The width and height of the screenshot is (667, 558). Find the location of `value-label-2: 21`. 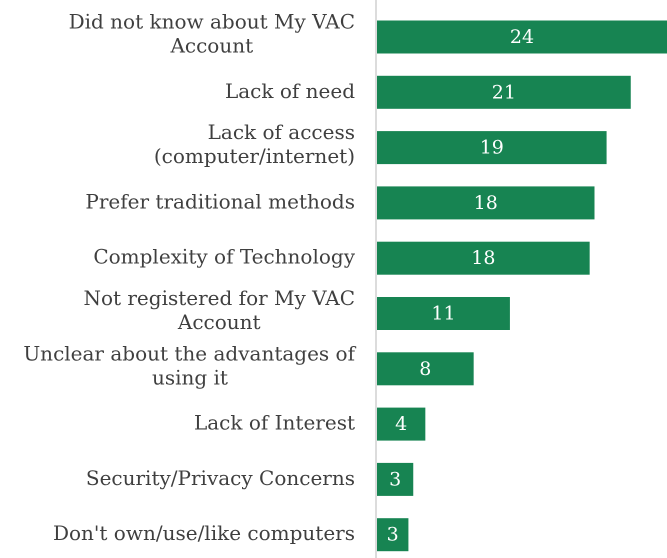

value-label-2: 21 is located at coordinates (504, 92).